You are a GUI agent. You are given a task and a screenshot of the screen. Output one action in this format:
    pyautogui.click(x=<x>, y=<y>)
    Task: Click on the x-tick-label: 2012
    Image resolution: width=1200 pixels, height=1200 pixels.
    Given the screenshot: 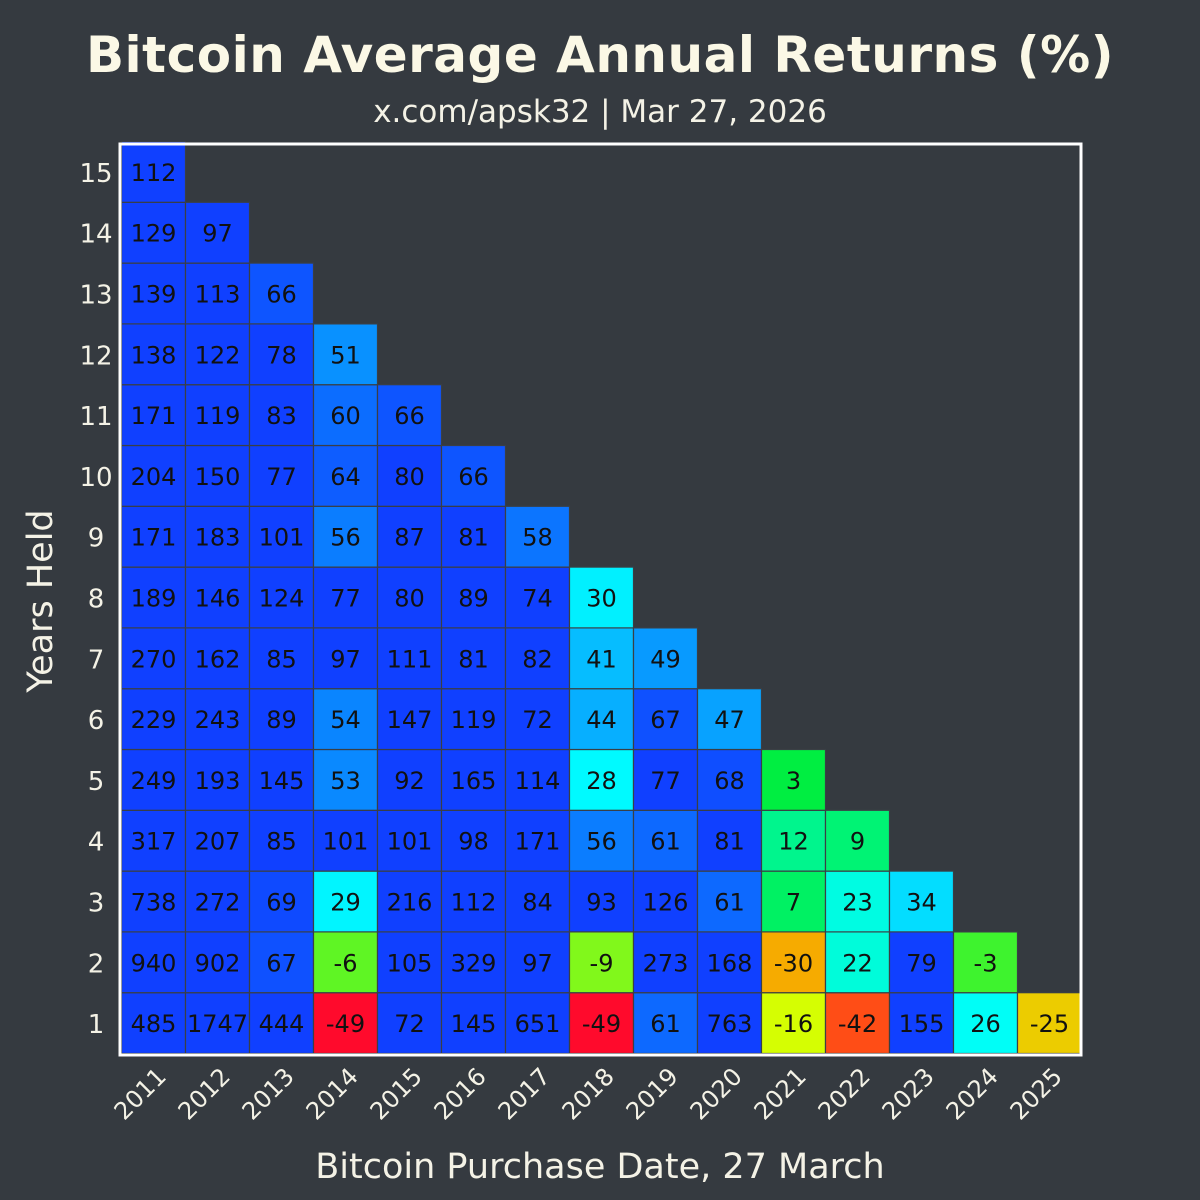 What is the action you would take?
    pyautogui.click(x=204, y=1093)
    